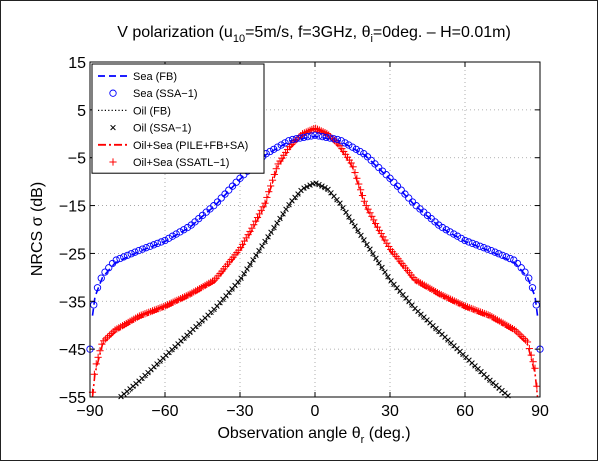 Image resolution: width=598 pixels, height=461 pixels. What do you see at coordinates (37, 229) in the screenshot?
I see `y-axis-label: NRCS σ (dB)` at bounding box center [37, 229].